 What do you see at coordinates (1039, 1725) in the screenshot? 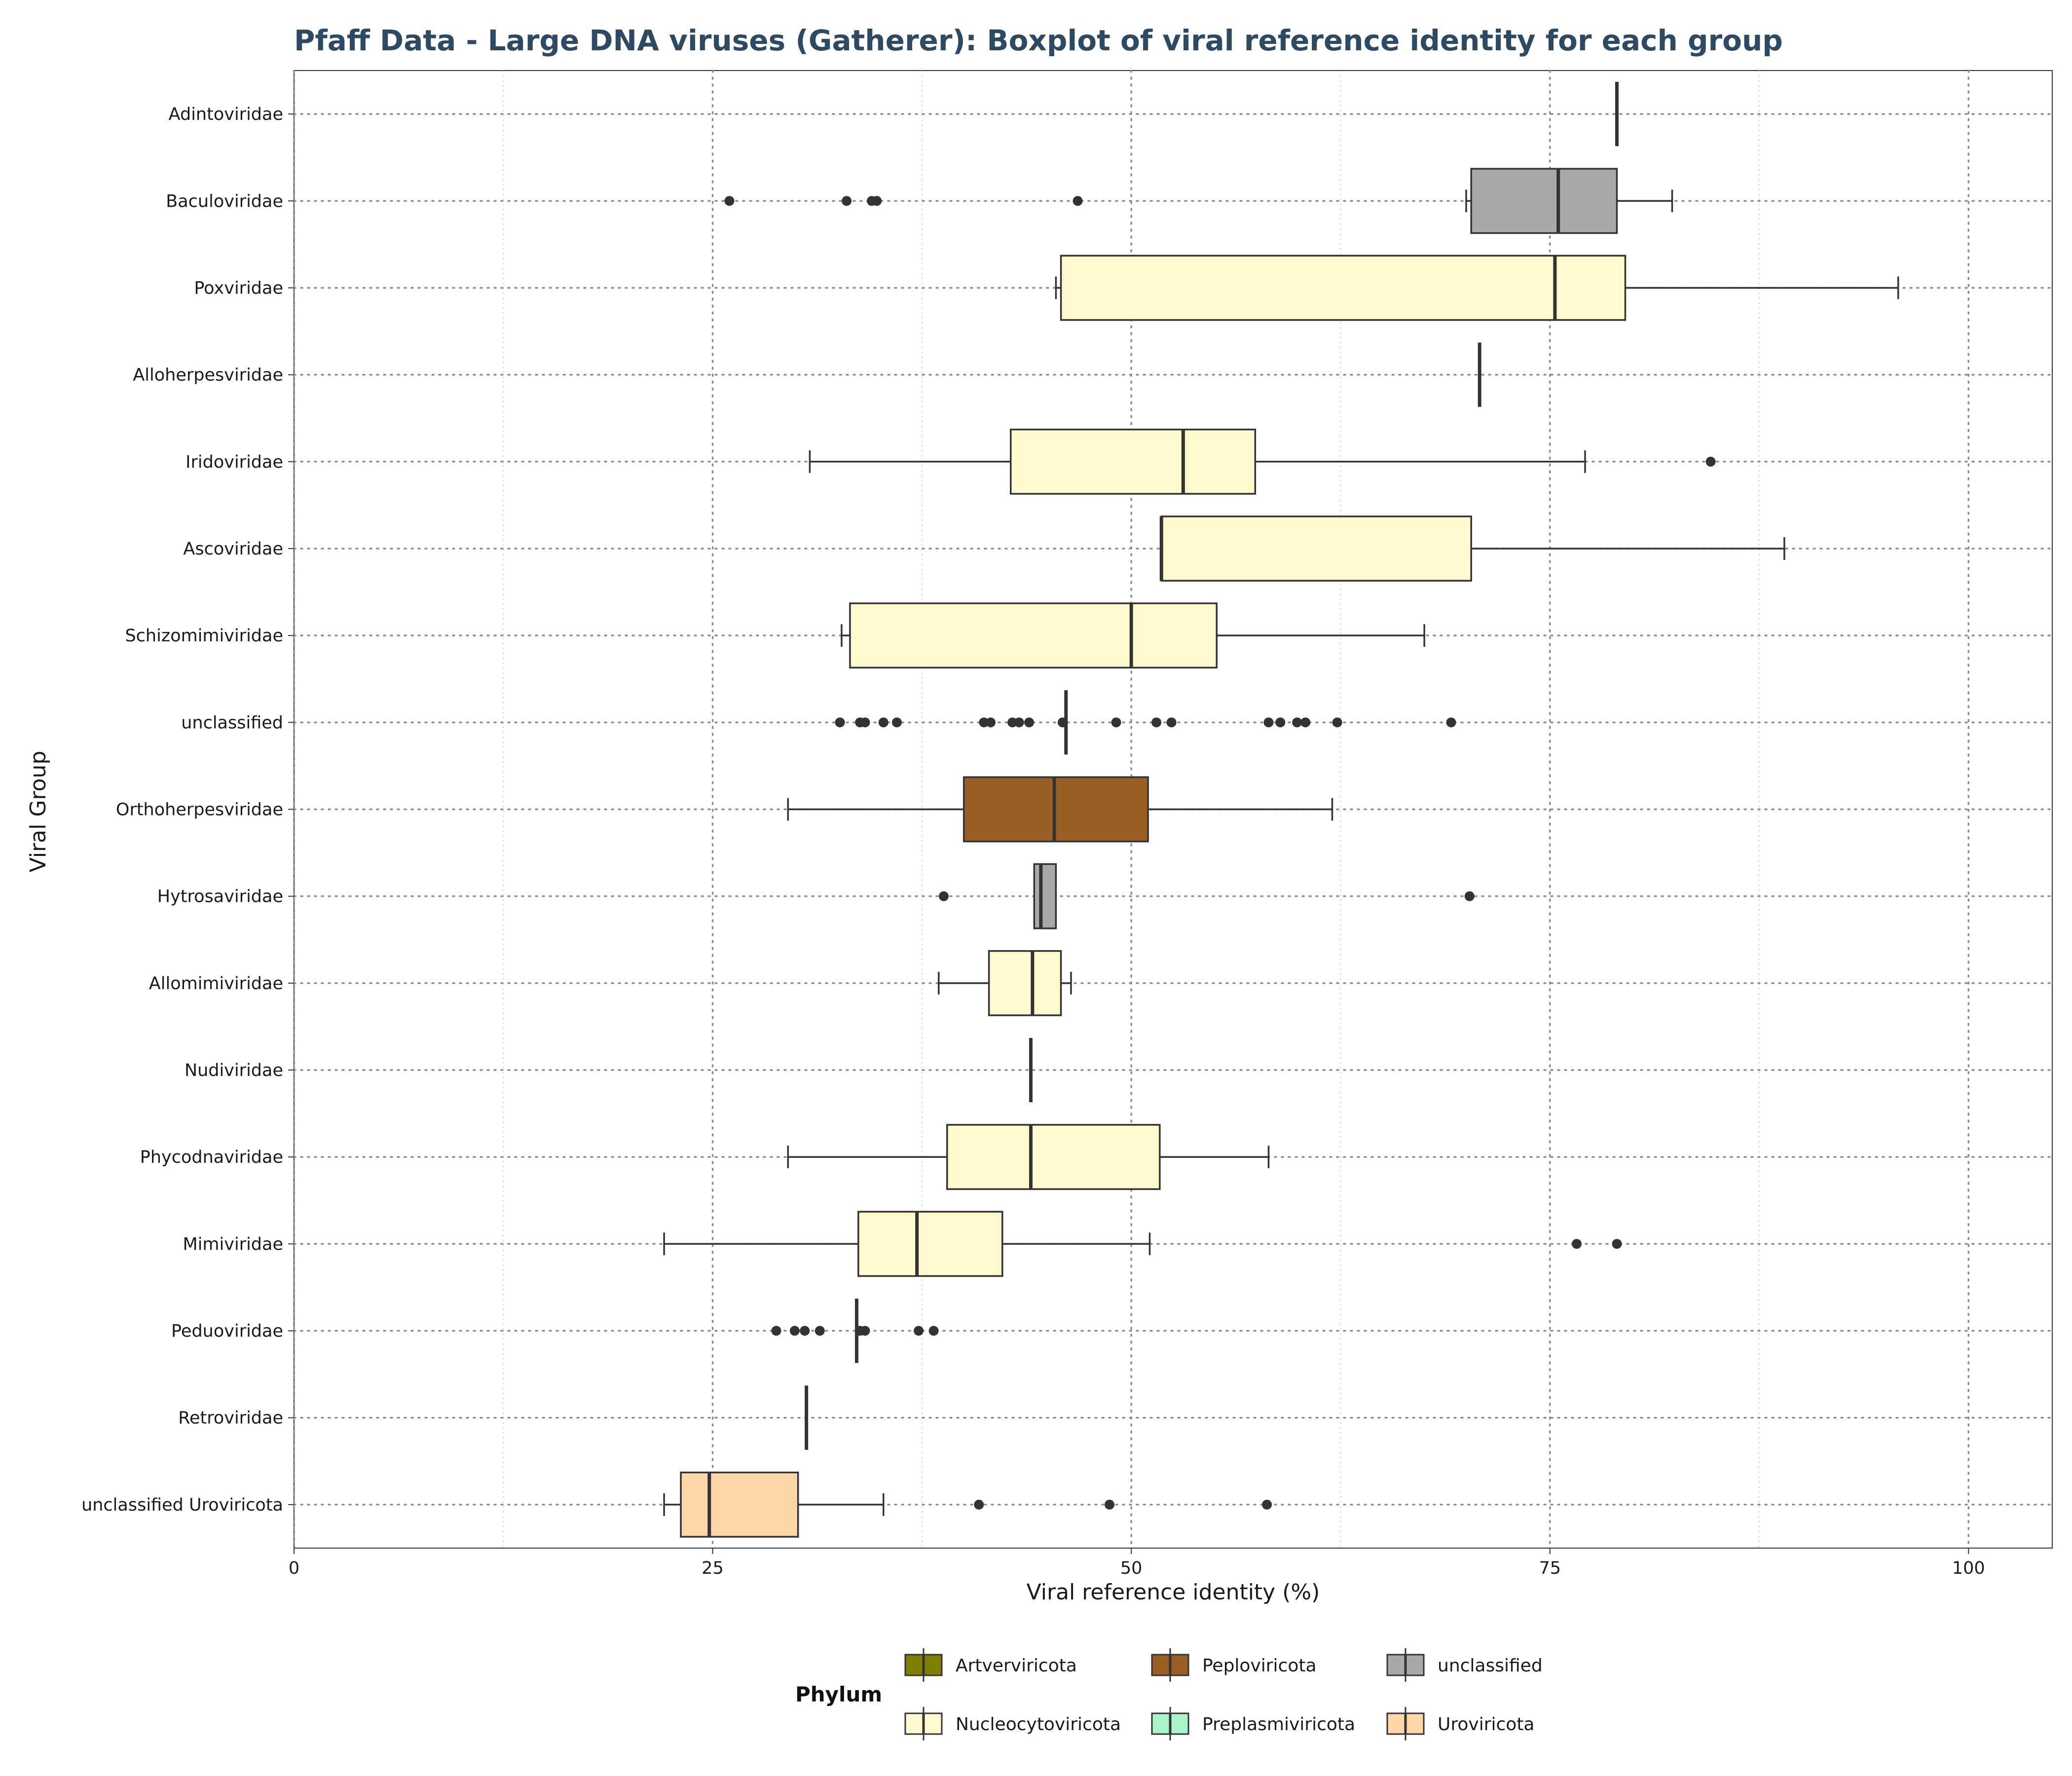
I see `legend-label: Nucleocytoviricota` at bounding box center [1039, 1725].